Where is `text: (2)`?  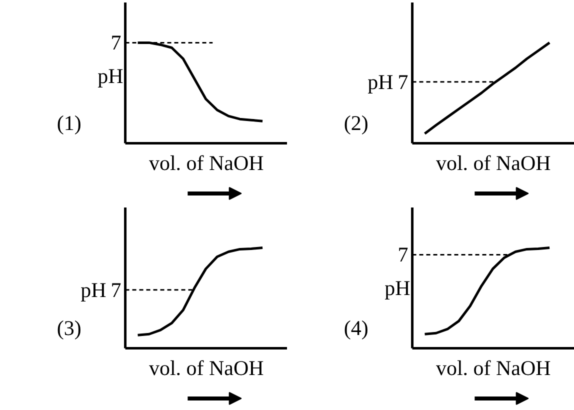 text: (2) is located at coordinates (356, 123).